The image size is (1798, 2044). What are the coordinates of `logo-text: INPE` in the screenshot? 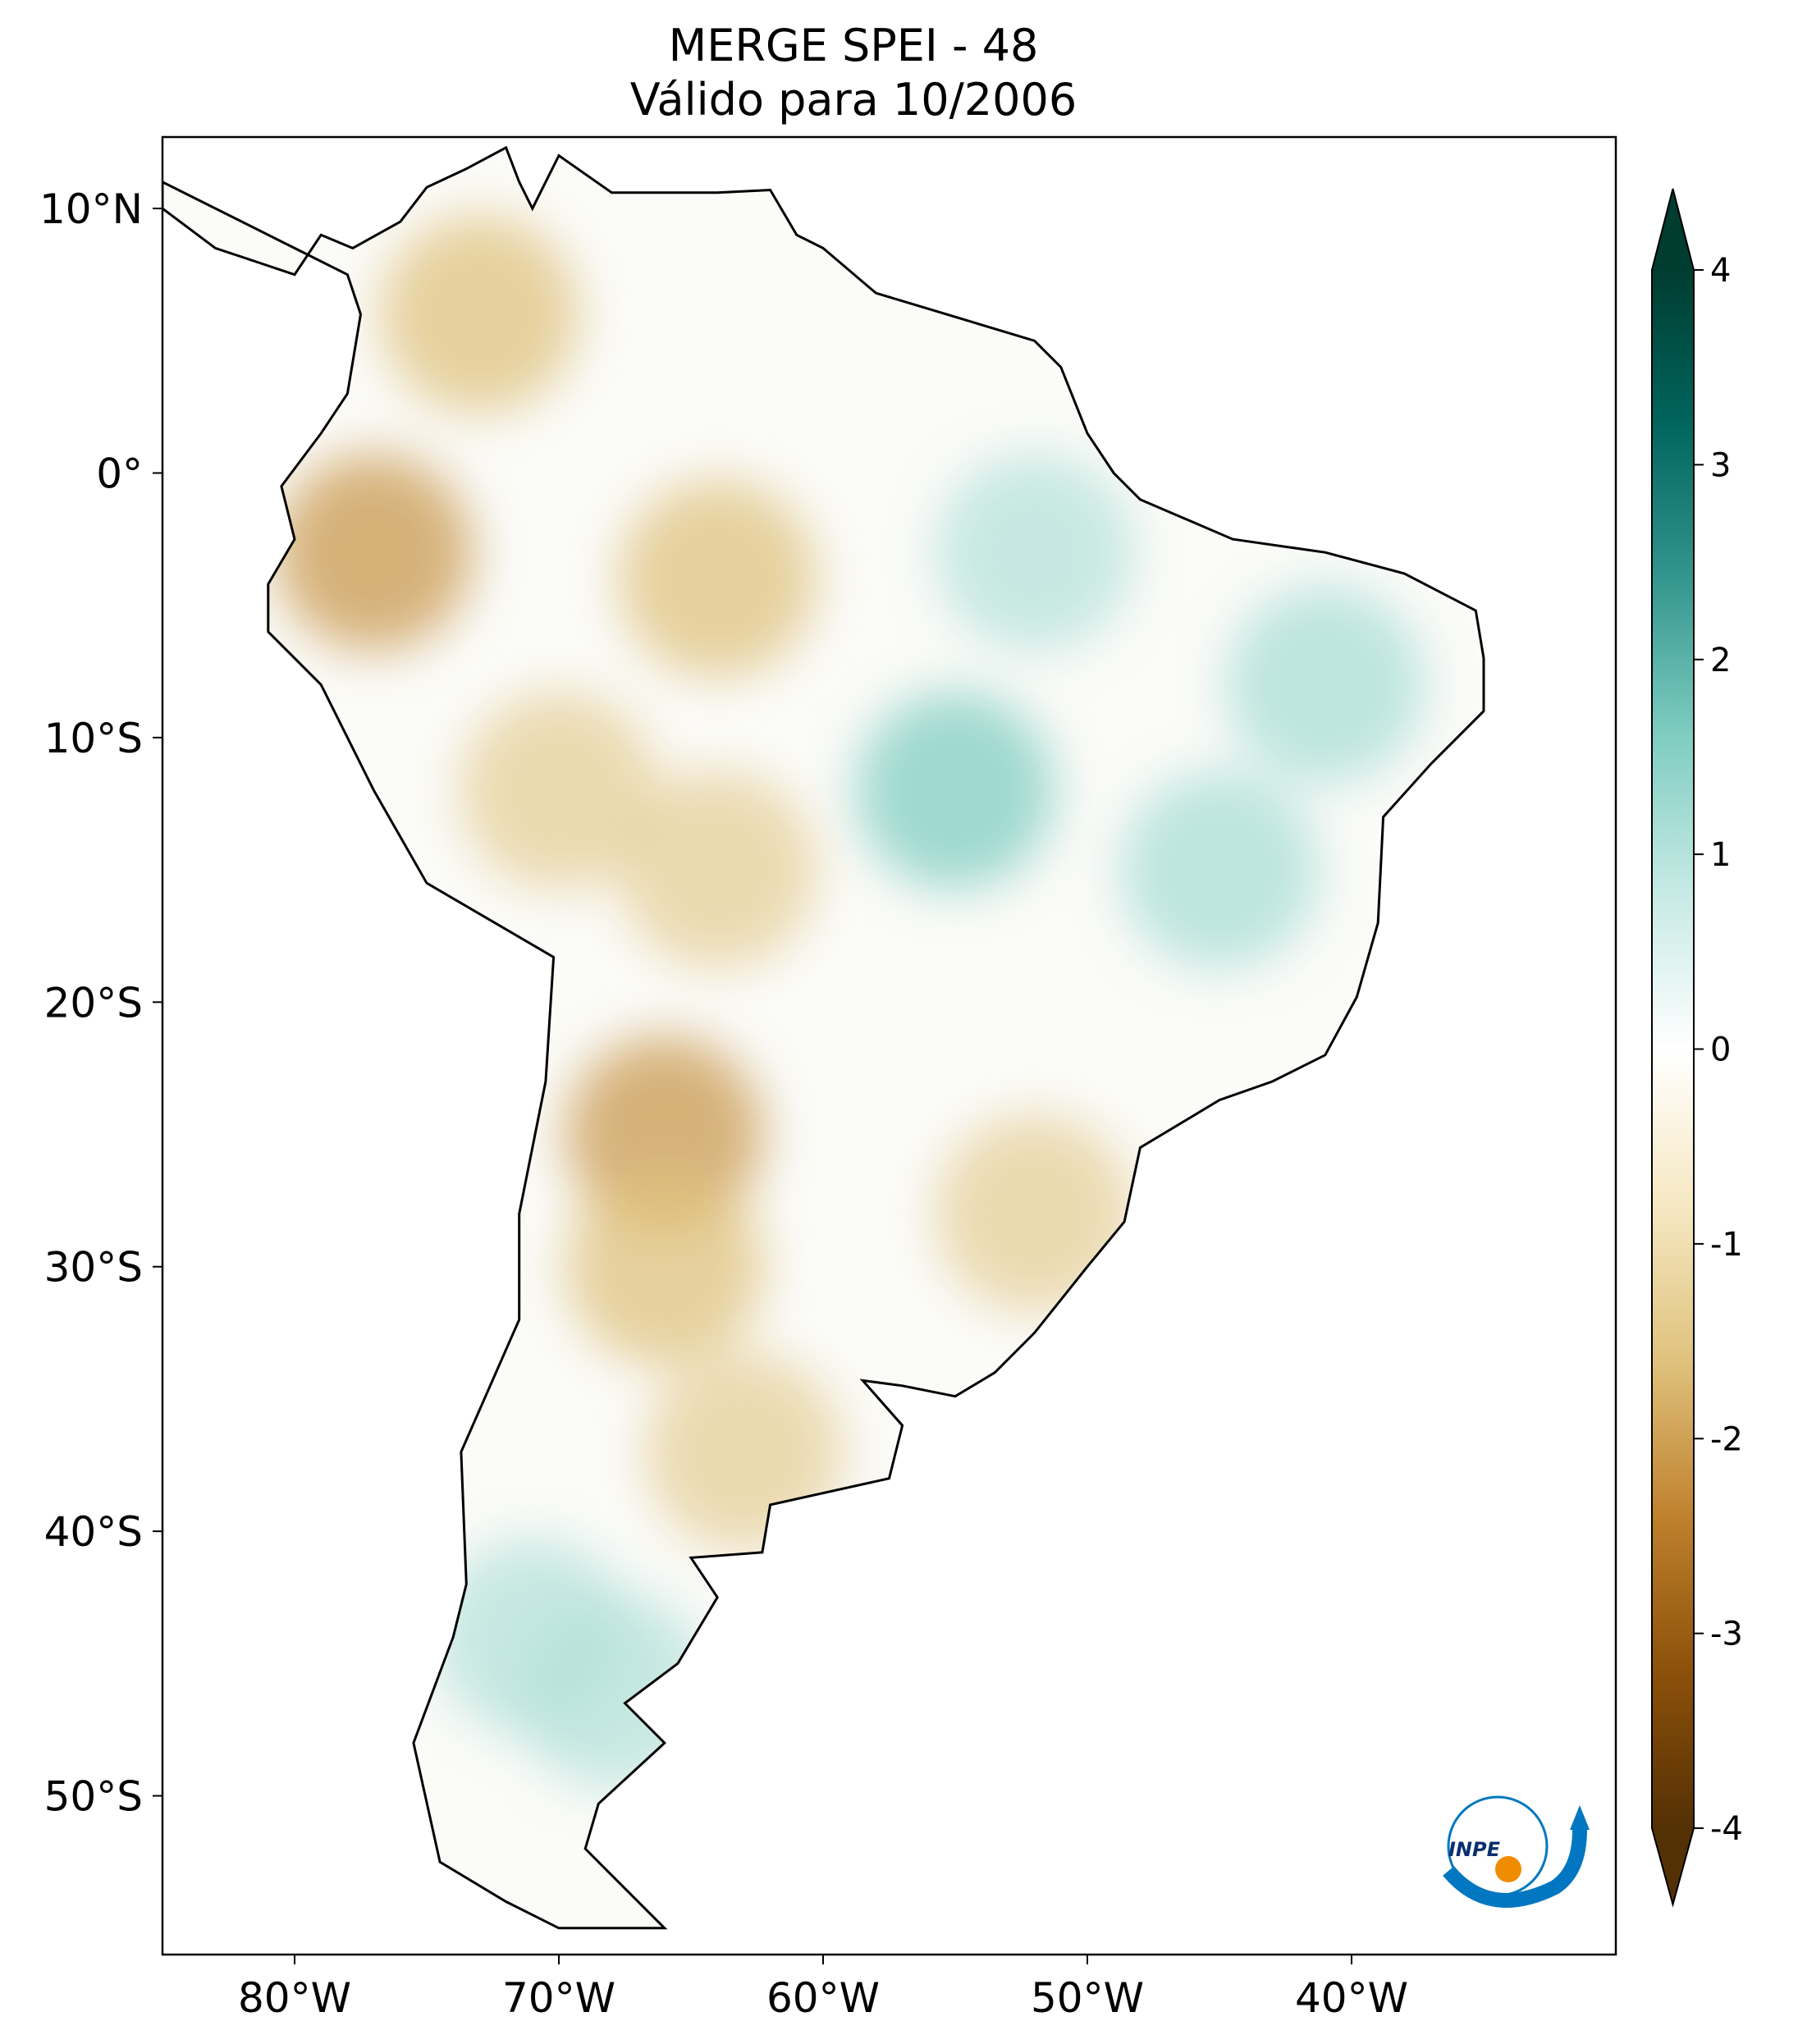 It's located at (1474, 1849).